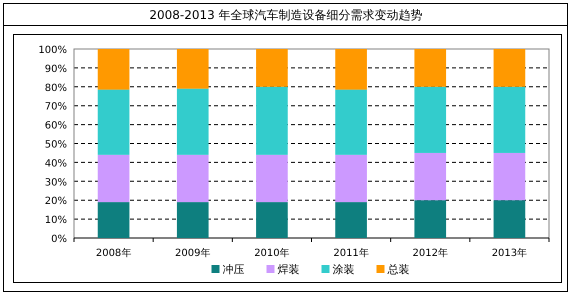  Describe the element at coordinates (233, 269) in the screenshot. I see `legend-label: 冲压` at that location.